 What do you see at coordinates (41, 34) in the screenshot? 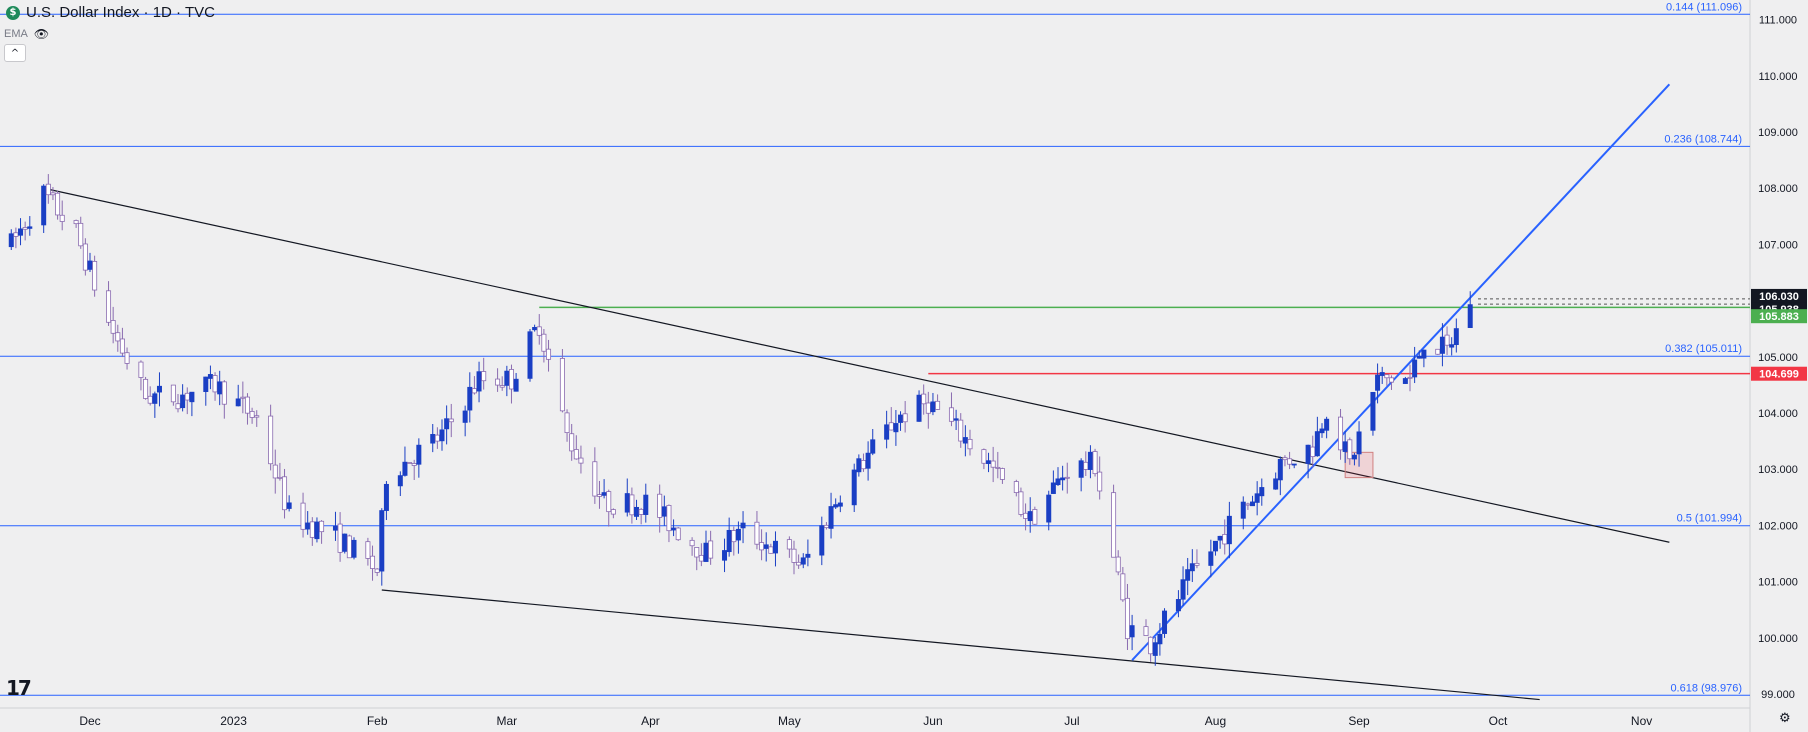
I see `eye-crossed-icon: 👁` at bounding box center [41, 34].